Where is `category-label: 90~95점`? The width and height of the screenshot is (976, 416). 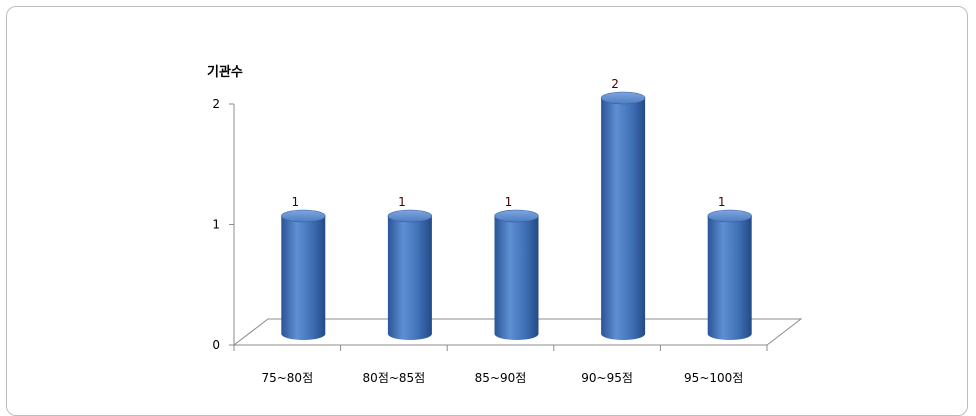 category-label: 90~95점 is located at coordinates (607, 378).